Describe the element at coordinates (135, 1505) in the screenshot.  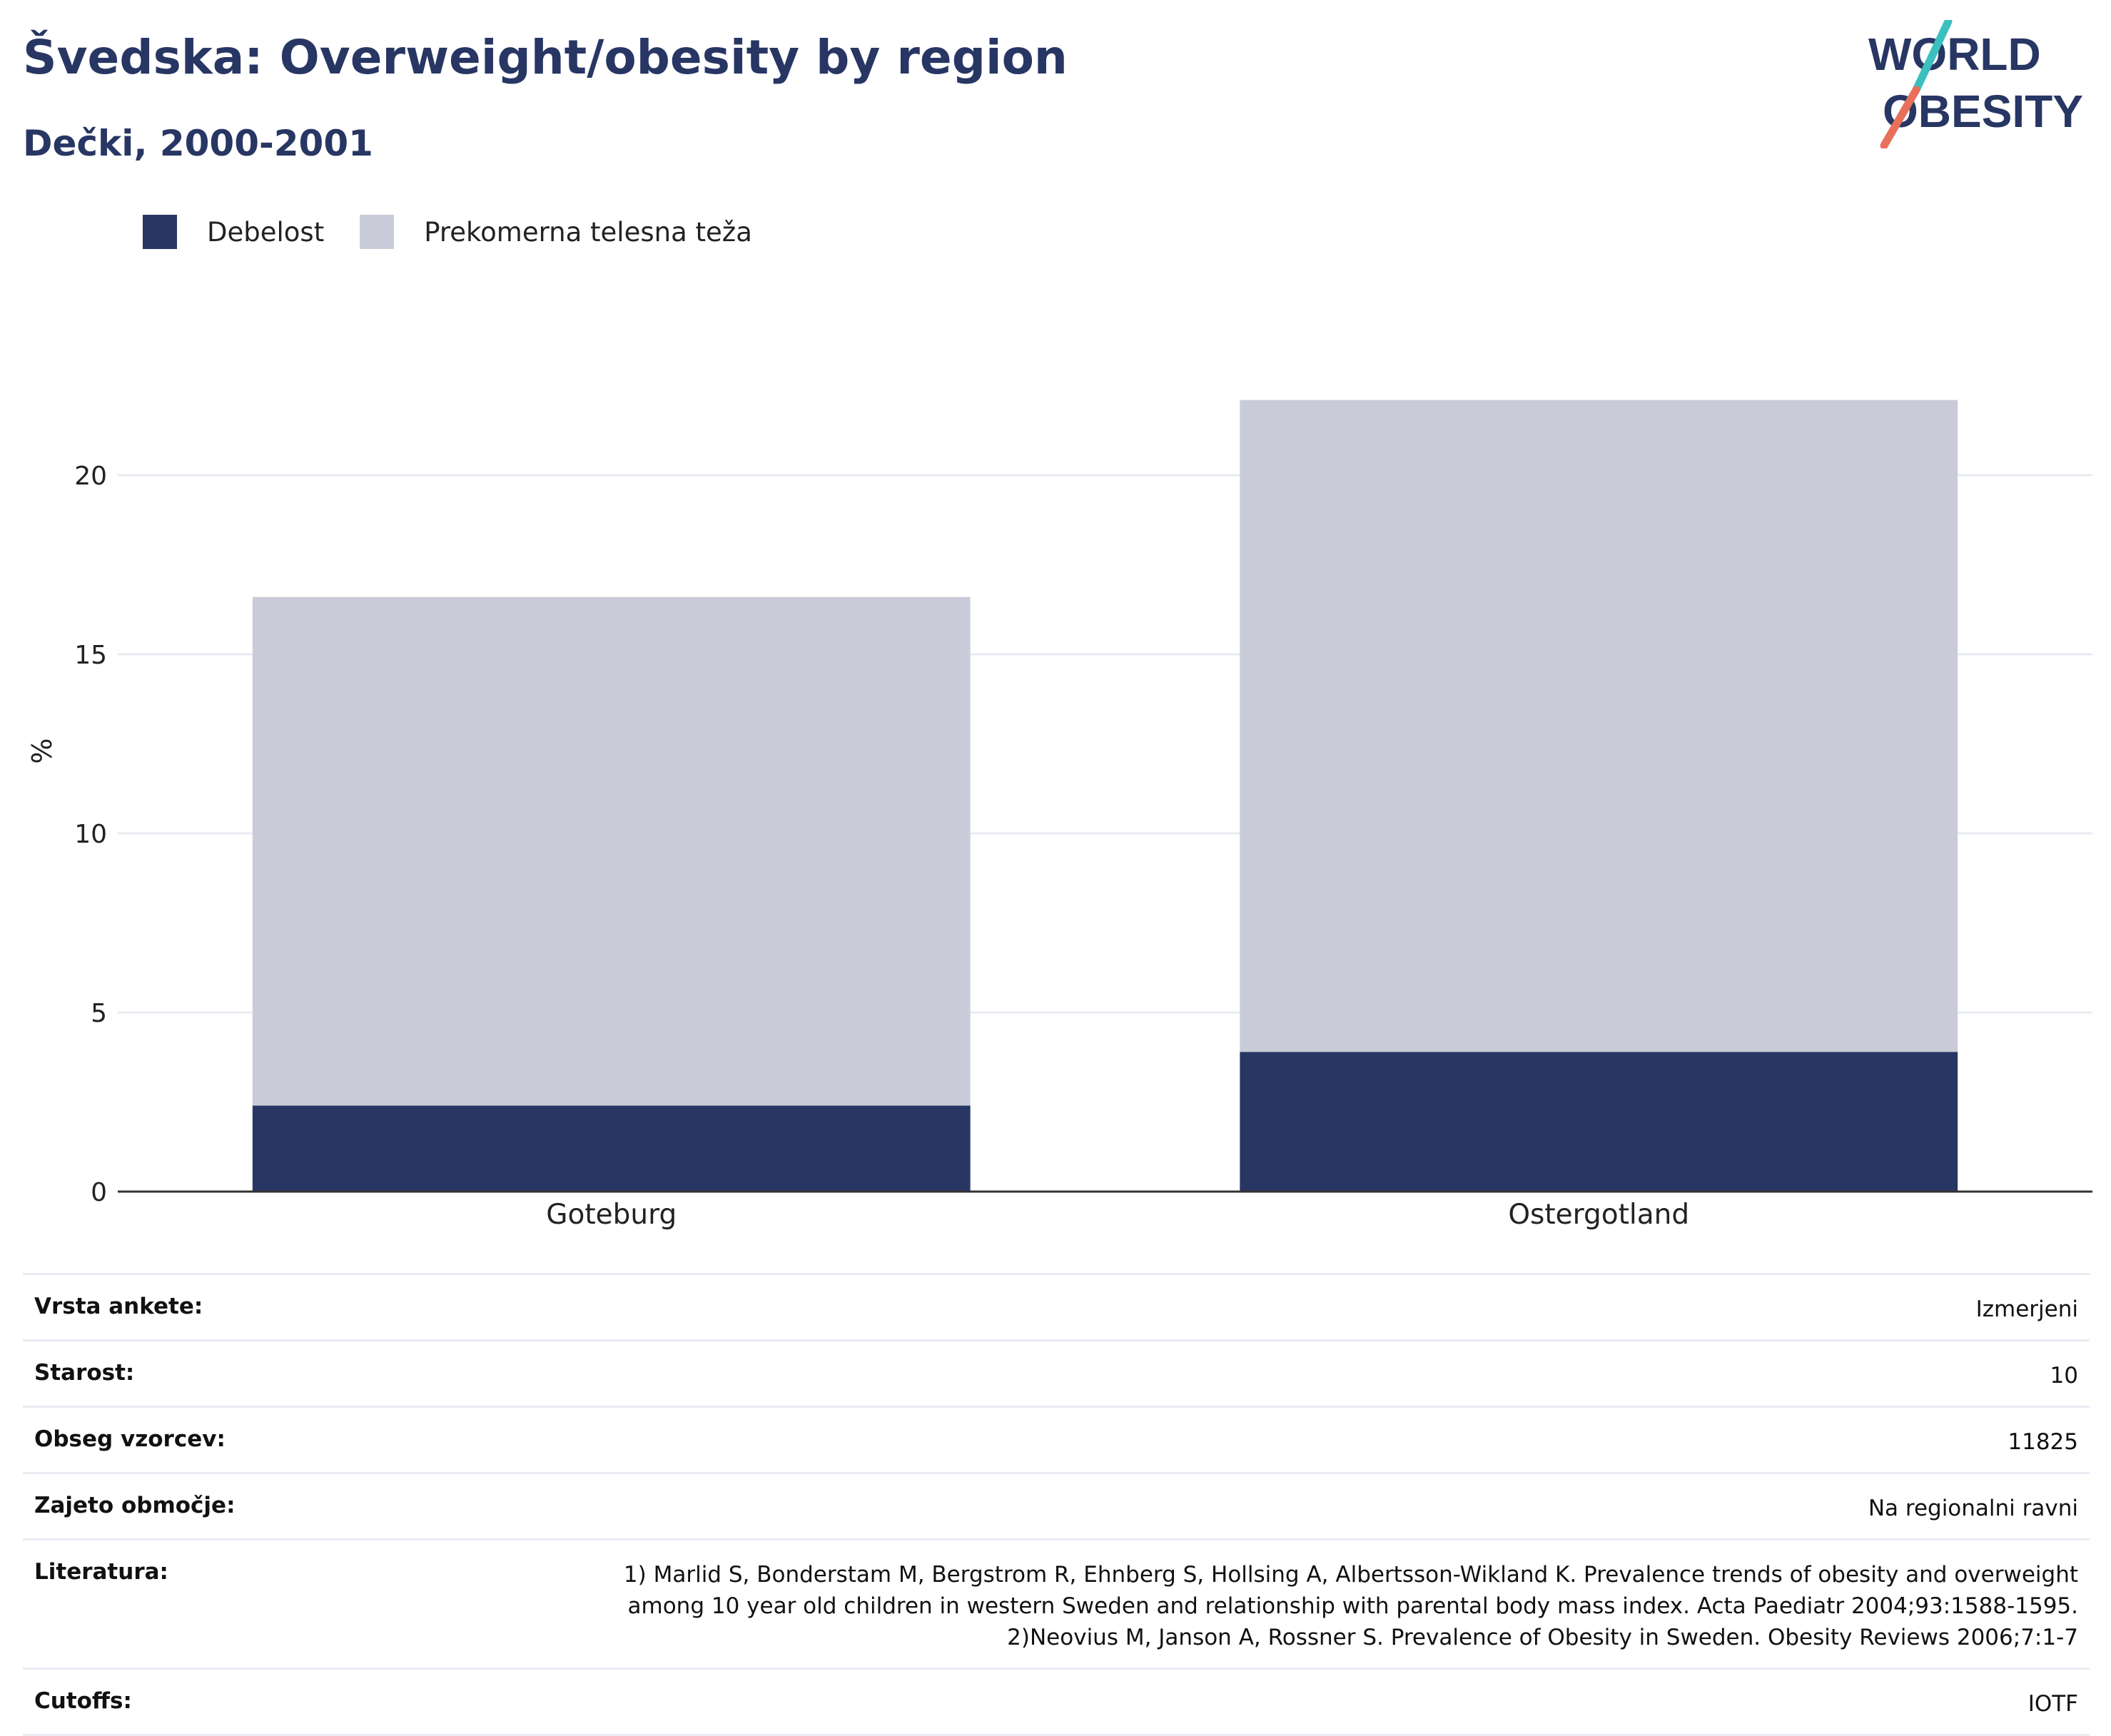
I see `info-label: Zajeto območje:` at that location.